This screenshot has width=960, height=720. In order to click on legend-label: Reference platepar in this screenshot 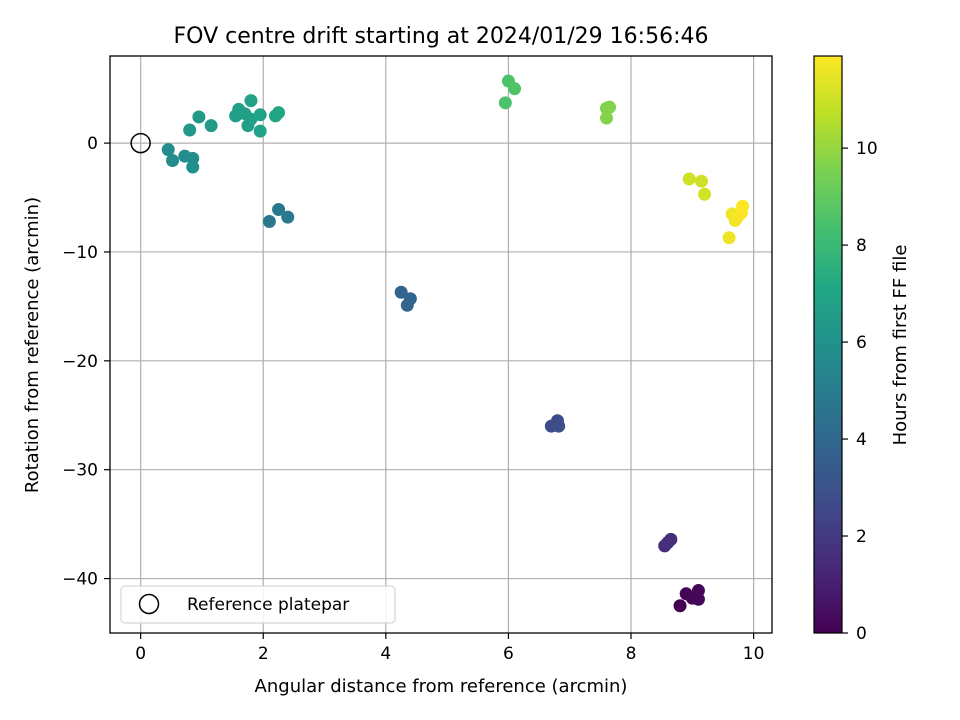, I will do `click(268, 605)`.